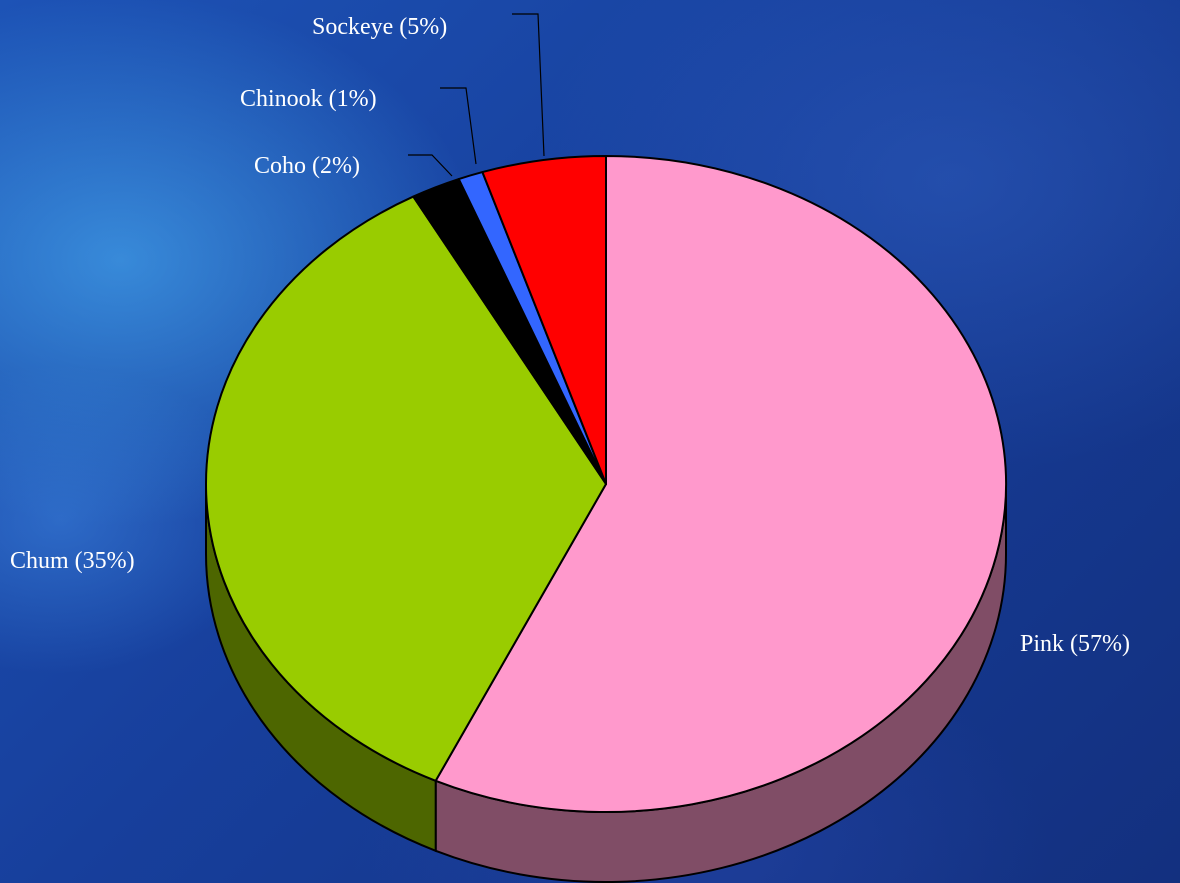  I want to click on leader-line-coho, so click(430, 165).